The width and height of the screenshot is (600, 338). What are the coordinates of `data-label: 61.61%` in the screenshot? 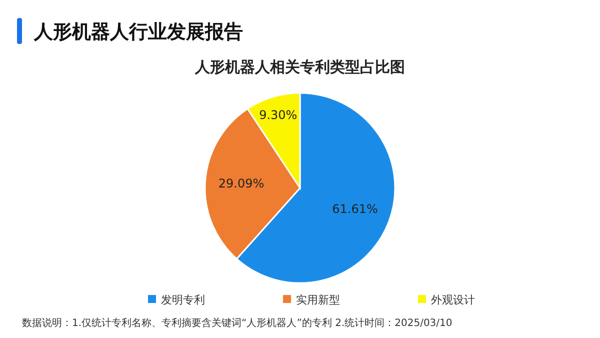 It's located at (355, 209).